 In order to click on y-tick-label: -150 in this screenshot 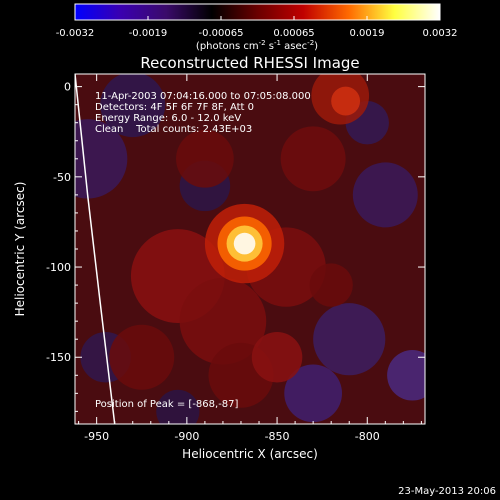, I will do `click(58, 357)`.